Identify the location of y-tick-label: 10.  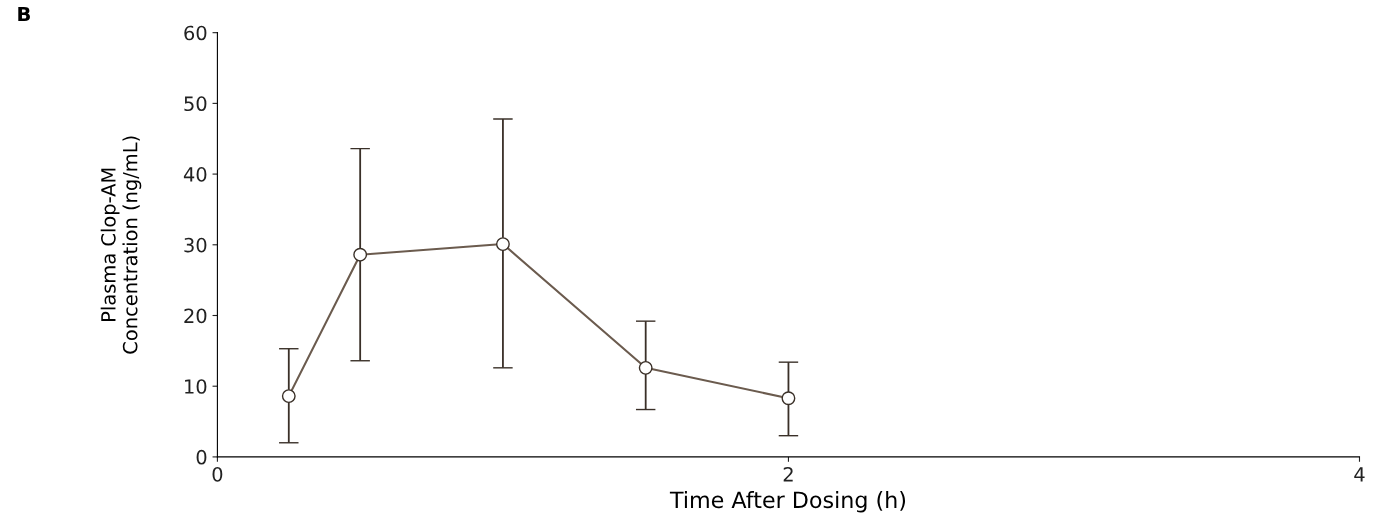
(196, 386).